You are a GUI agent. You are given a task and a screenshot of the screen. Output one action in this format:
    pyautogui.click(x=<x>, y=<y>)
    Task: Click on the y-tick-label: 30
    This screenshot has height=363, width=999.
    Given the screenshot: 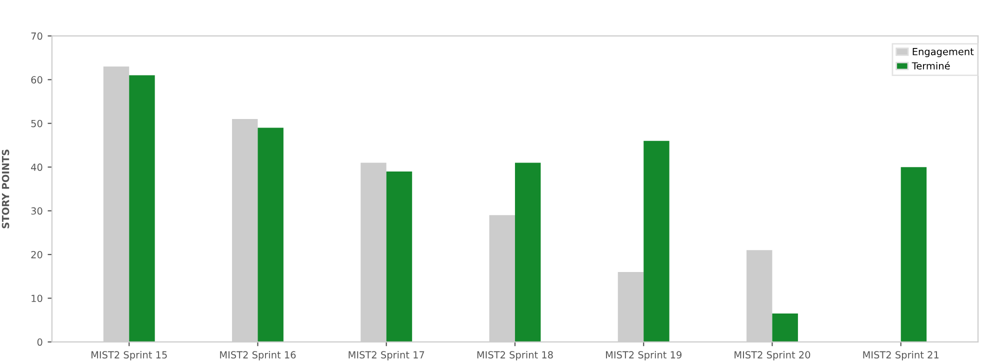 What is the action you would take?
    pyautogui.click(x=36, y=211)
    